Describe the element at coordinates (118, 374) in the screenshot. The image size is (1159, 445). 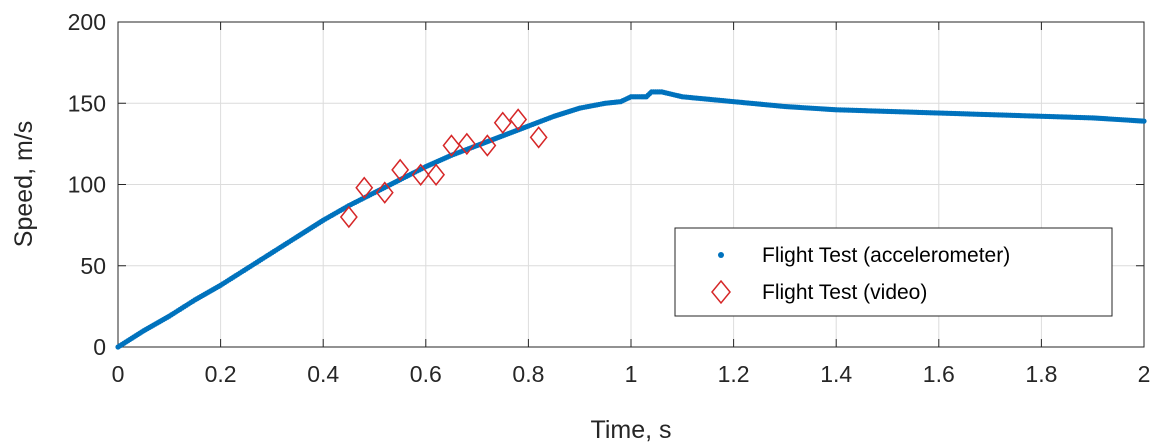
I see `x-tick-label: 0` at that location.